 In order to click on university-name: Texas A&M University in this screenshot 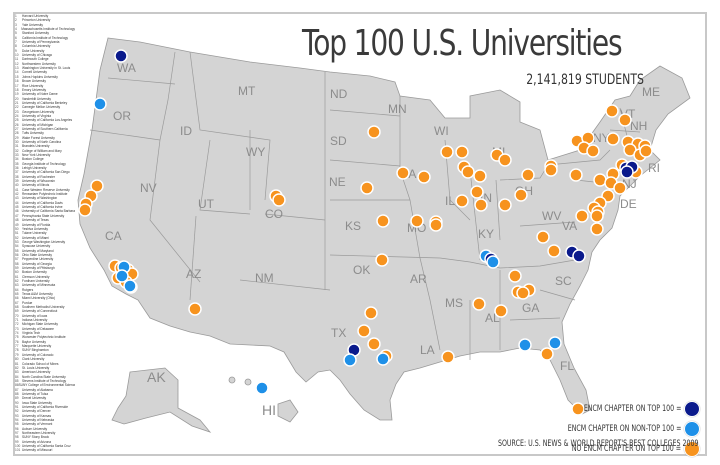, I will do `click(37, 294)`.